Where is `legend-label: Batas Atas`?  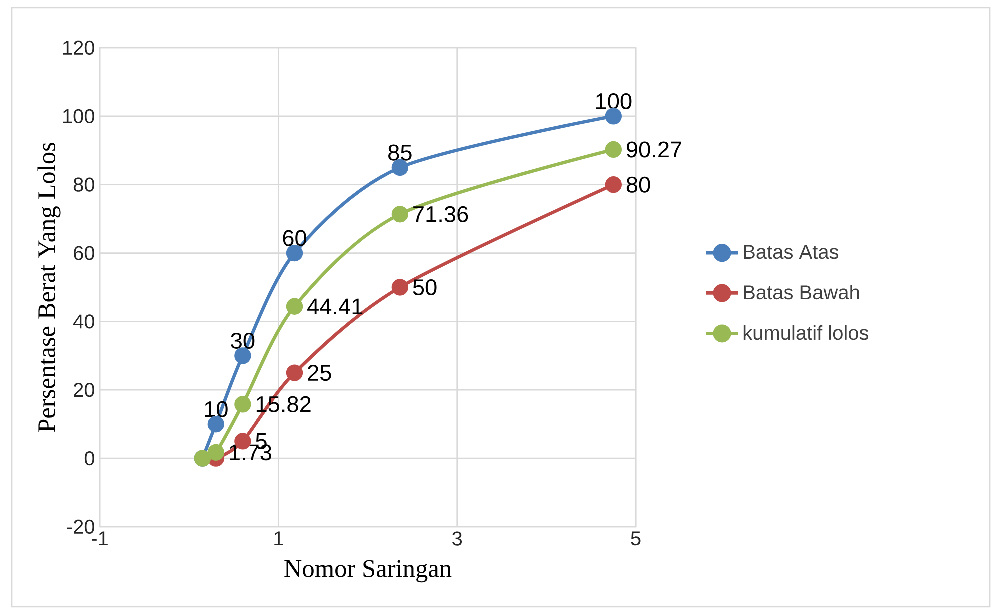 legend-label: Batas Atas is located at coordinates (791, 252).